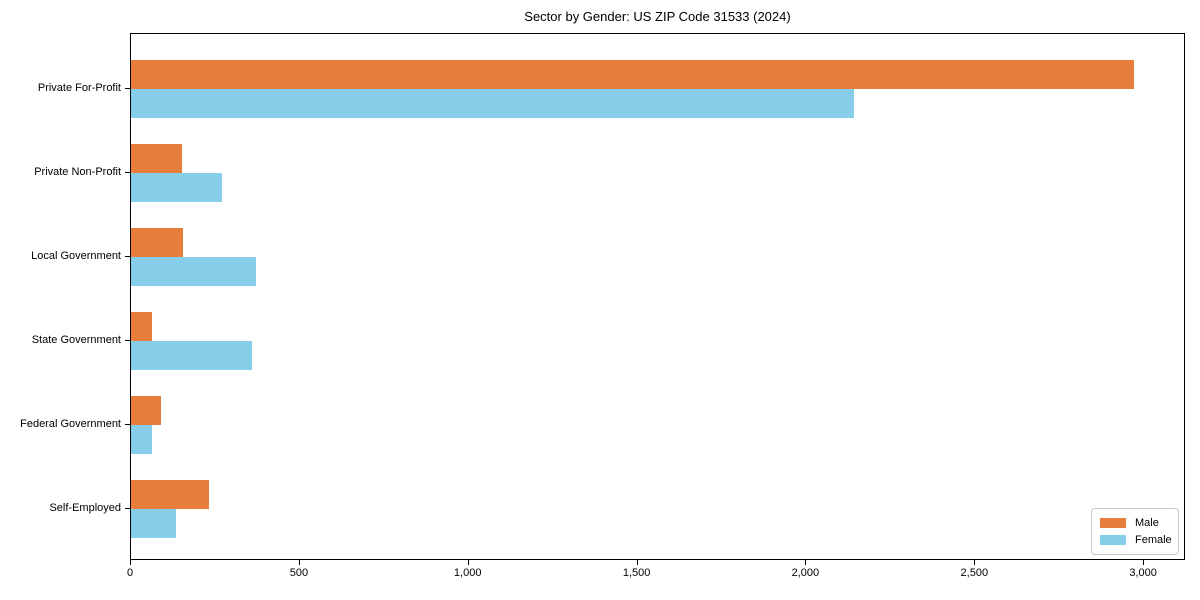 Image resolution: width=1200 pixels, height=600 pixels. I want to click on x-tick-label-1000: 1,000, so click(467, 573).